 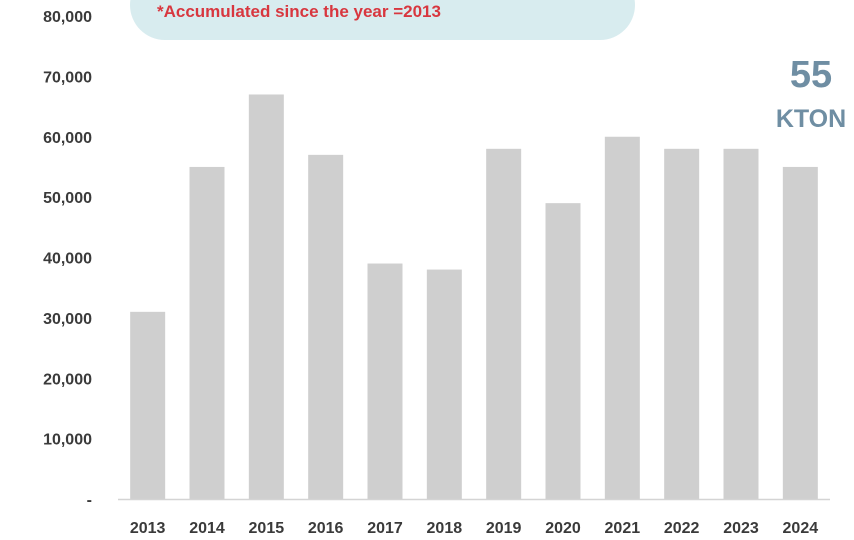 What do you see at coordinates (326, 528) in the screenshot?
I see `x-tick-label: 2016` at bounding box center [326, 528].